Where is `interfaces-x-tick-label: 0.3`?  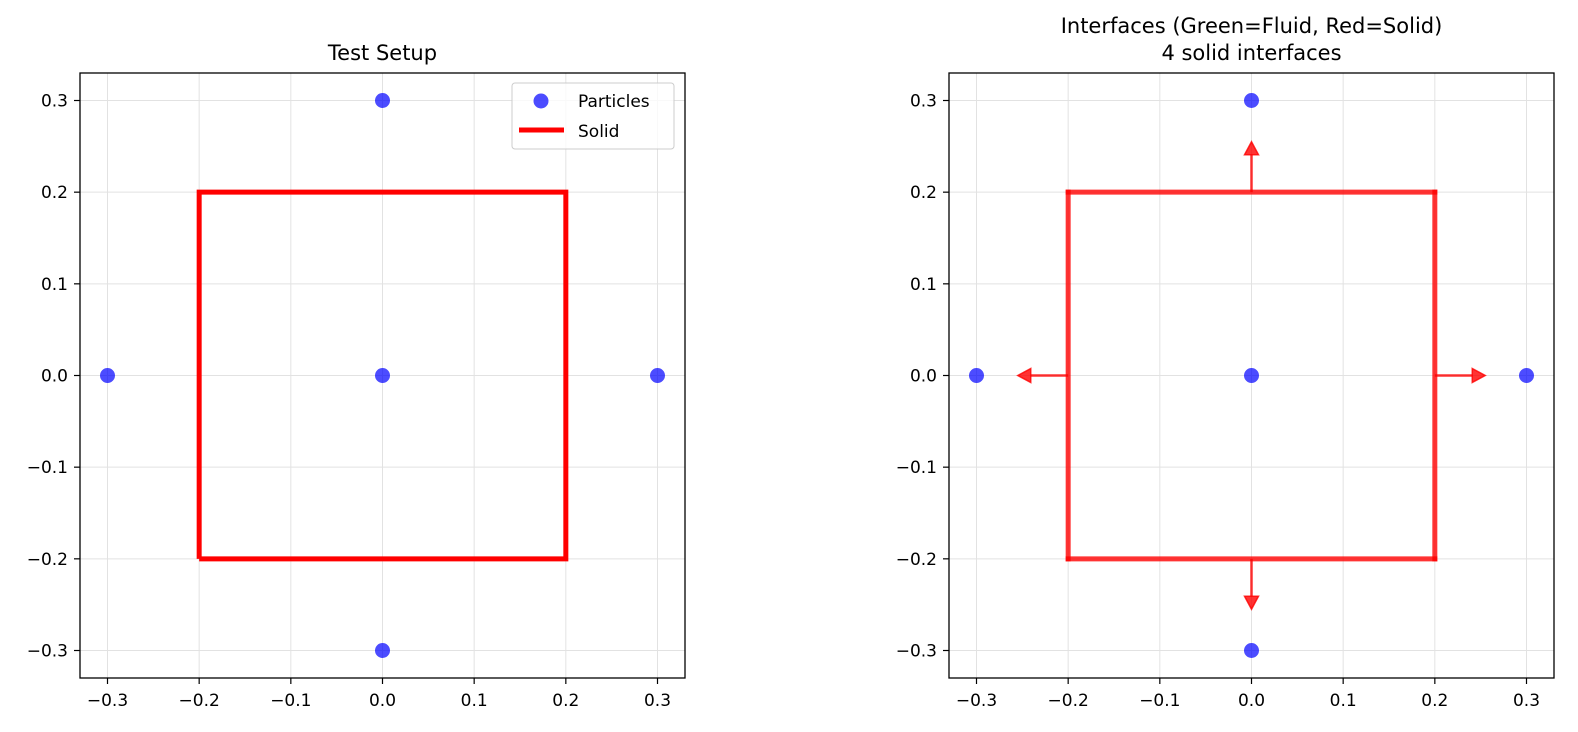
interfaces-x-tick-label: 0.3 is located at coordinates (1526, 701).